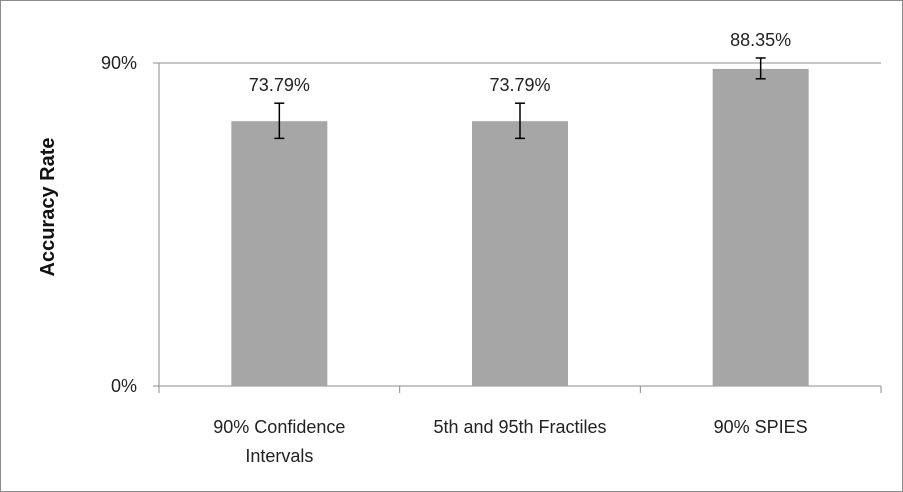 The width and height of the screenshot is (903, 492). What do you see at coordinates (119, 63) in the screenshot?
I see `y-tick-label: 90%` at bounding box center [119, 63].